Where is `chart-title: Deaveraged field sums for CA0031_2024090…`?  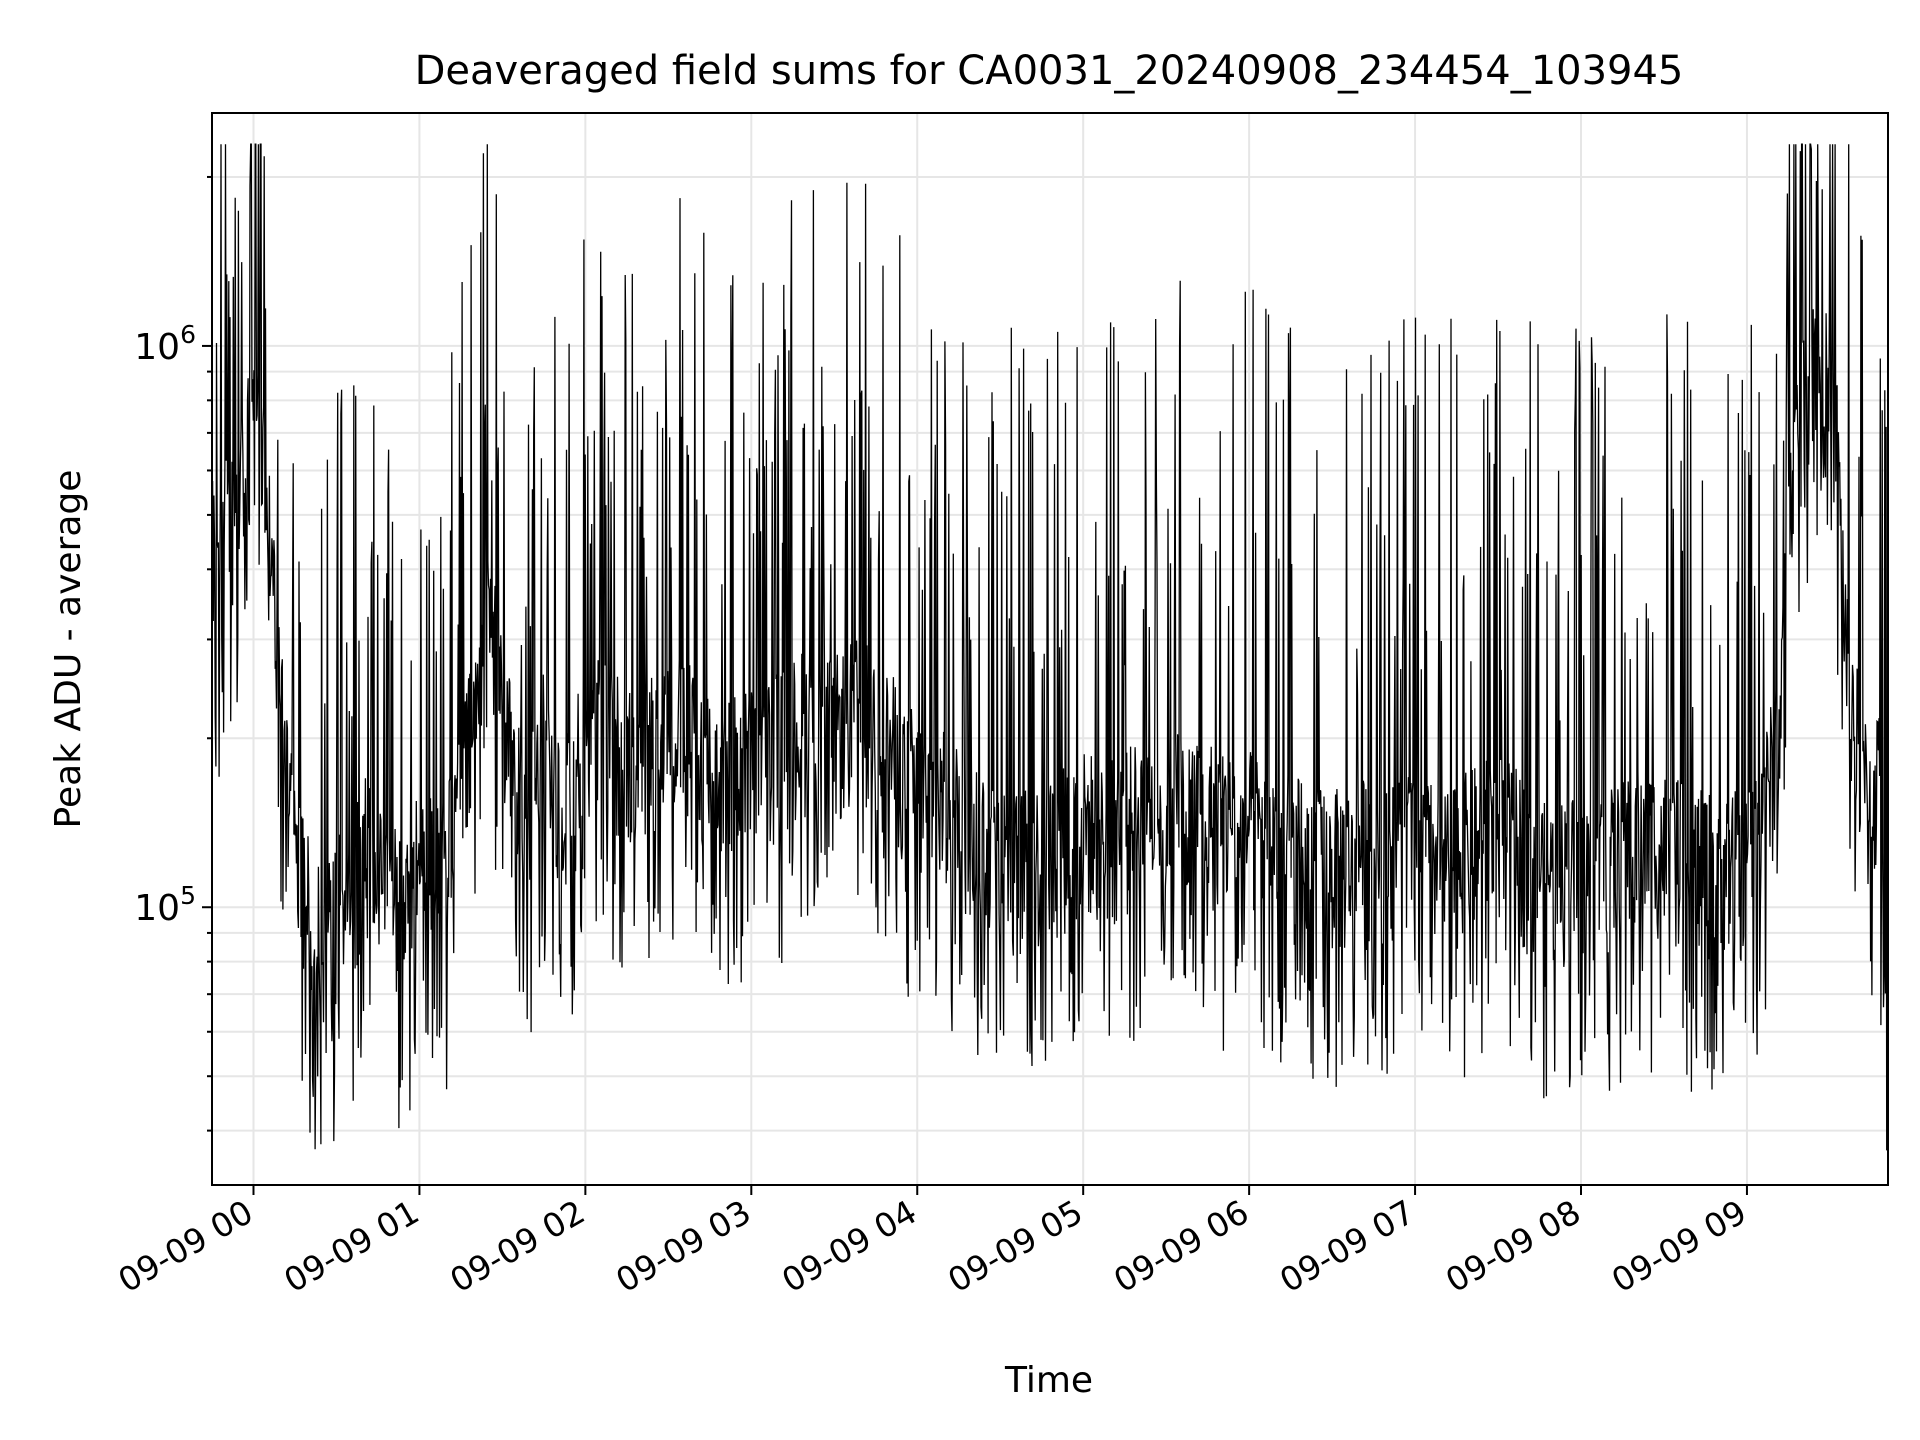
chart-title: Deaveraged field sums for CA0031_2024090… is located at coordinates (1049, 71).